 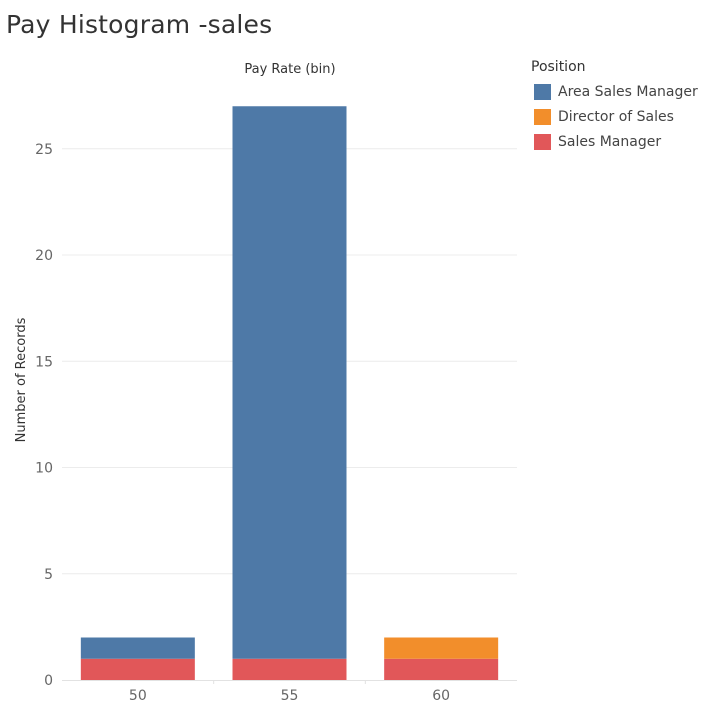 What do you see at coordinates (137, 669) in the screenshot?
I see `bar-50-sales-manager` at bounding box center [137, 669].